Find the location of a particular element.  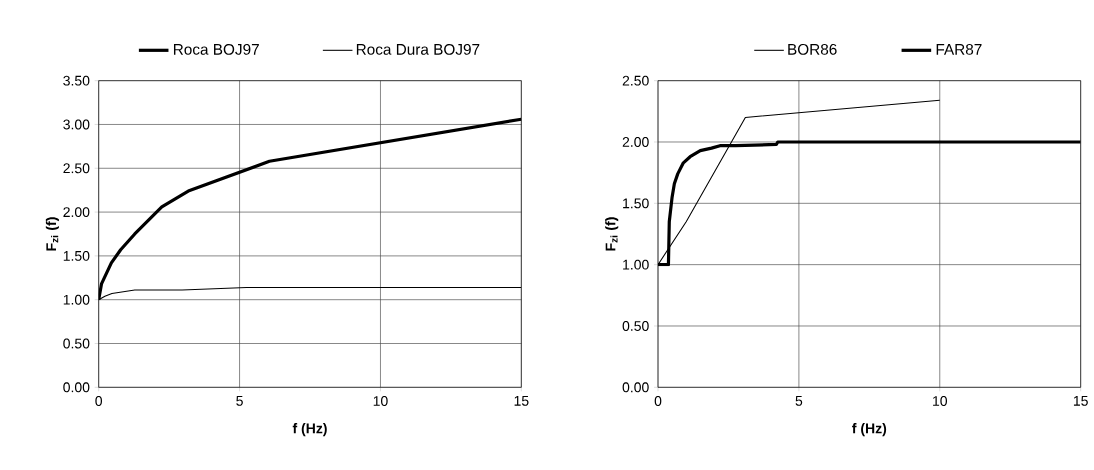

y-tick-label: 3.50 is located at coordinates (76, 80).